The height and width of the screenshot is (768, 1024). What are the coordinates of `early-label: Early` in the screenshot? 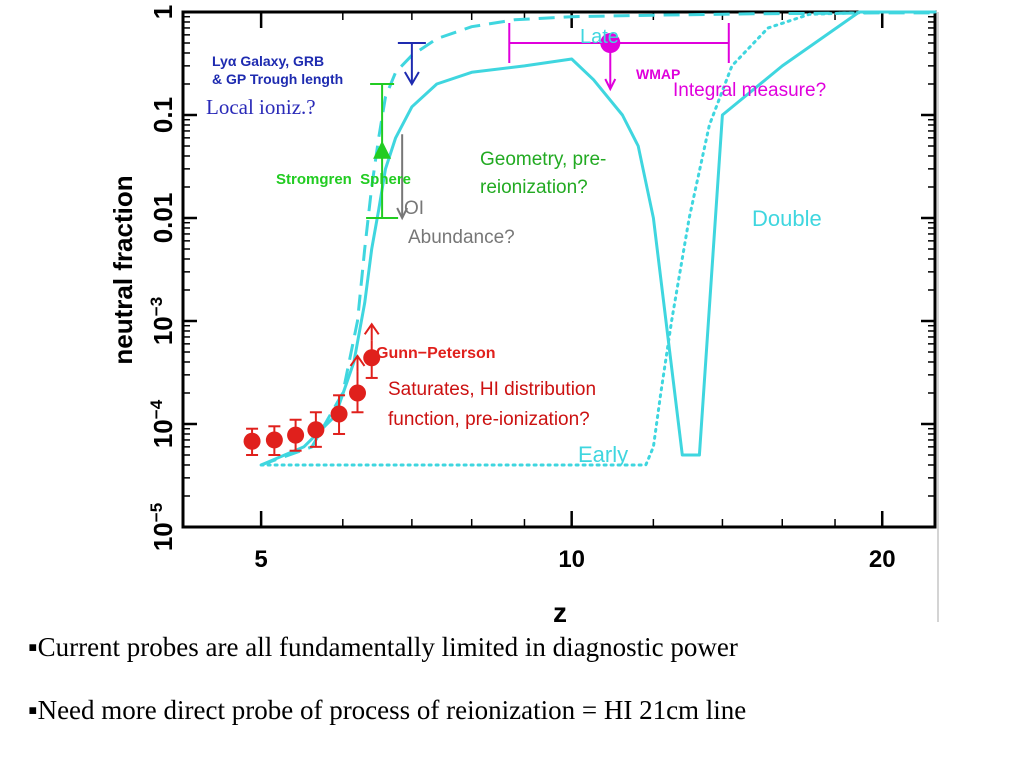 It's located at (603, 454).